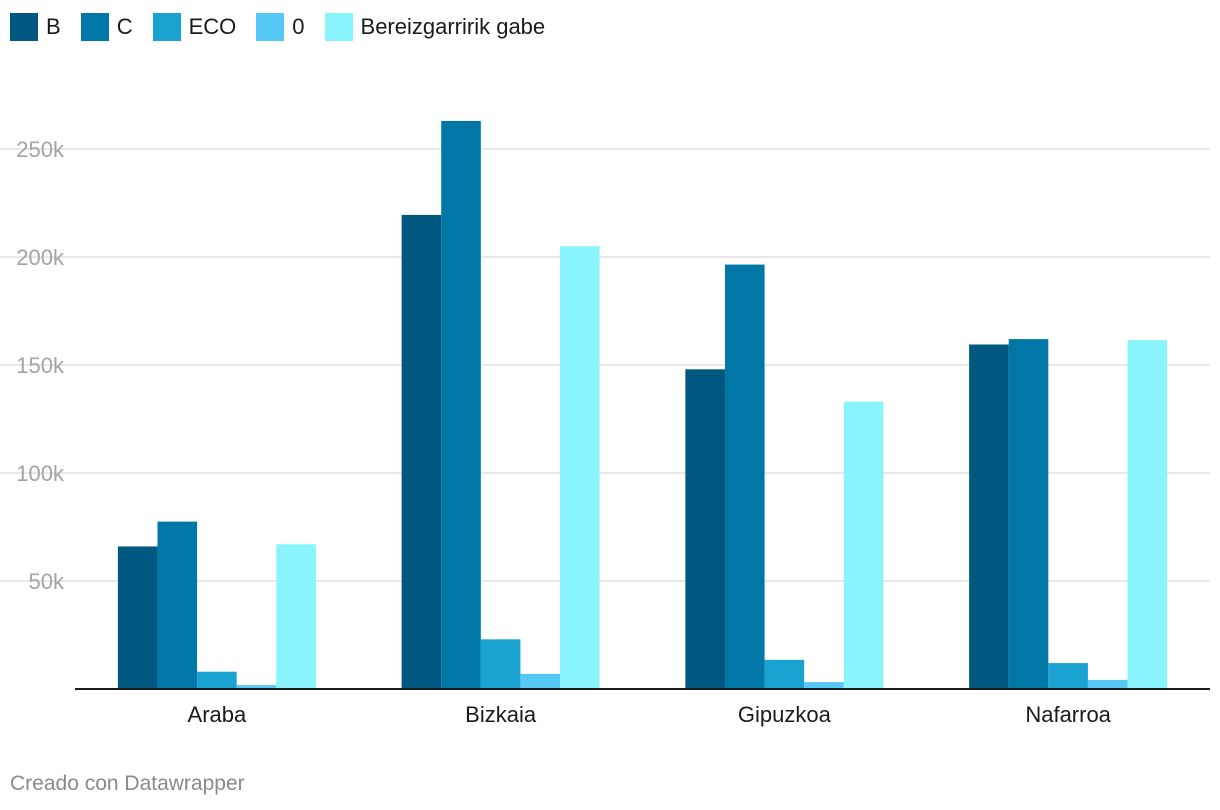  What do you see at coordinates (127, 783) in the screenshot?
I see `credit-text: Creado con Datawrapper` at bounding box center [127, 783].